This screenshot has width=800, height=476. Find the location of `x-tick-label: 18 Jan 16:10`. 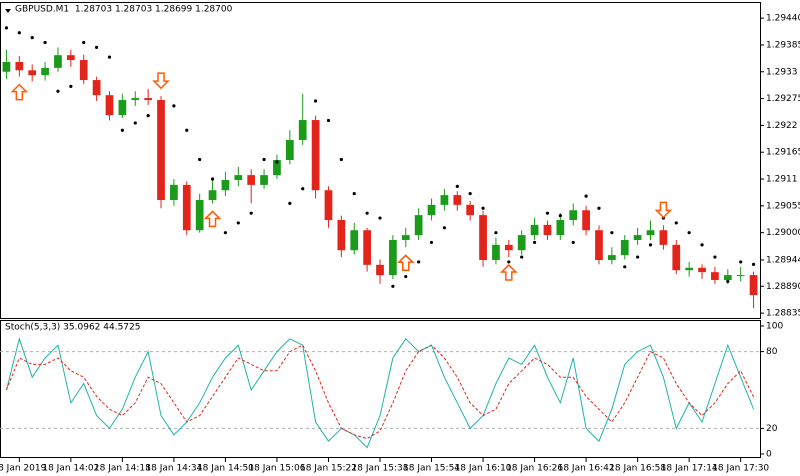

x-tick-label: 18 Jan 16:10 is located at coordinates (483, 469).